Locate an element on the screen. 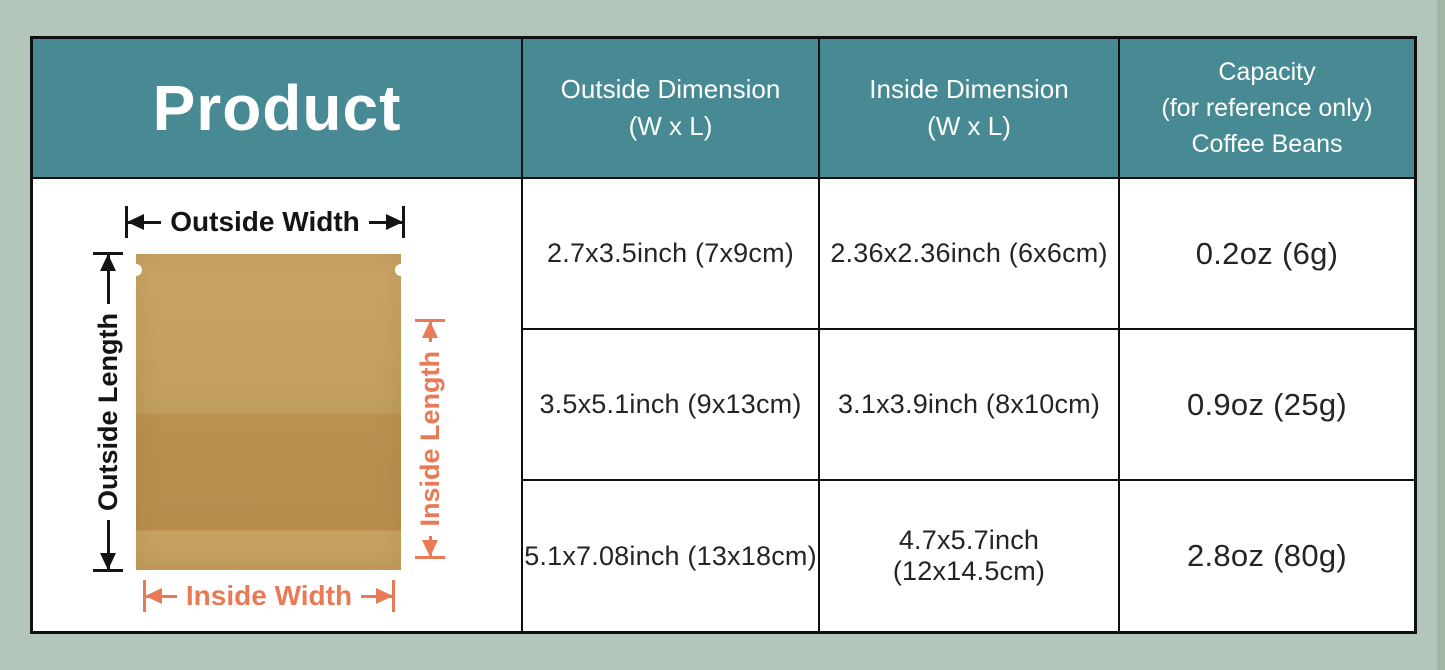  table-cell: 2.7x3.5inch (7x9cm) is located at coordinates (671, 254).